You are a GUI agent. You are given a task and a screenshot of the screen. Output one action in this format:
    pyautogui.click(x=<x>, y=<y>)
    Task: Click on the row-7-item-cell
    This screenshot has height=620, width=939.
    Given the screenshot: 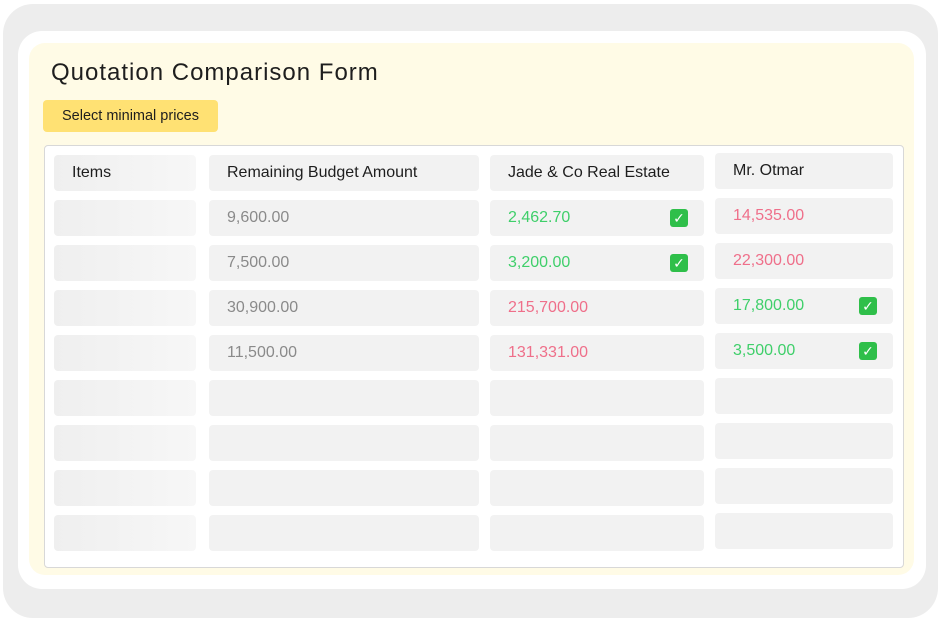 What is the action you would take?
    pyautogui.click(x=125, y=488)
    